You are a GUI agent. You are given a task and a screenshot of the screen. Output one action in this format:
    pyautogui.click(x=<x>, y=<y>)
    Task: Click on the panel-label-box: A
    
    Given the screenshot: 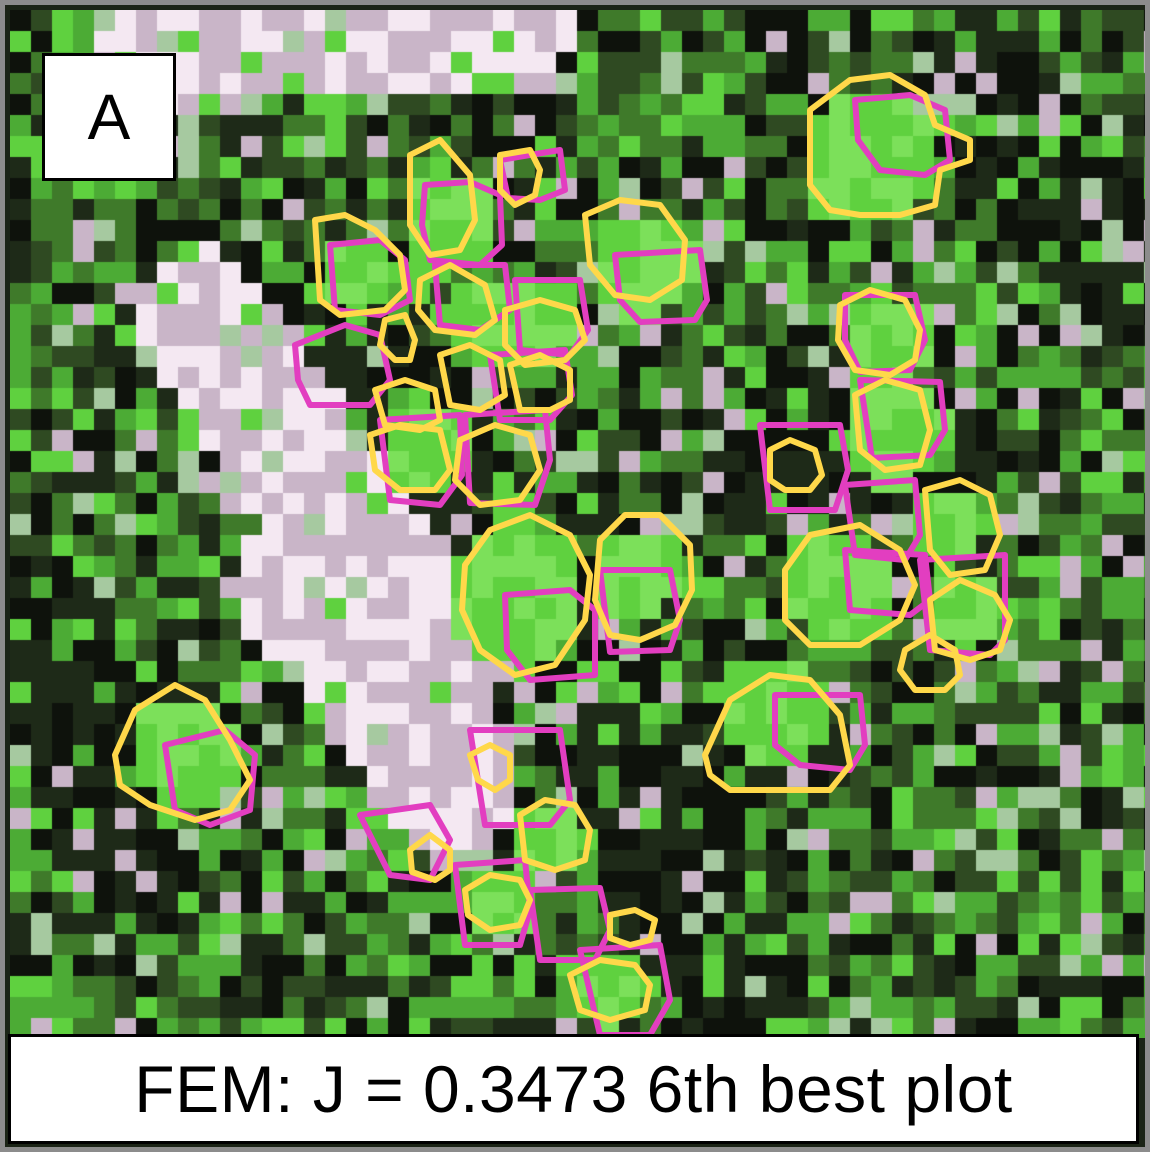 What is the action you would take?
    pyautogui.click(x=109, y=117)
    